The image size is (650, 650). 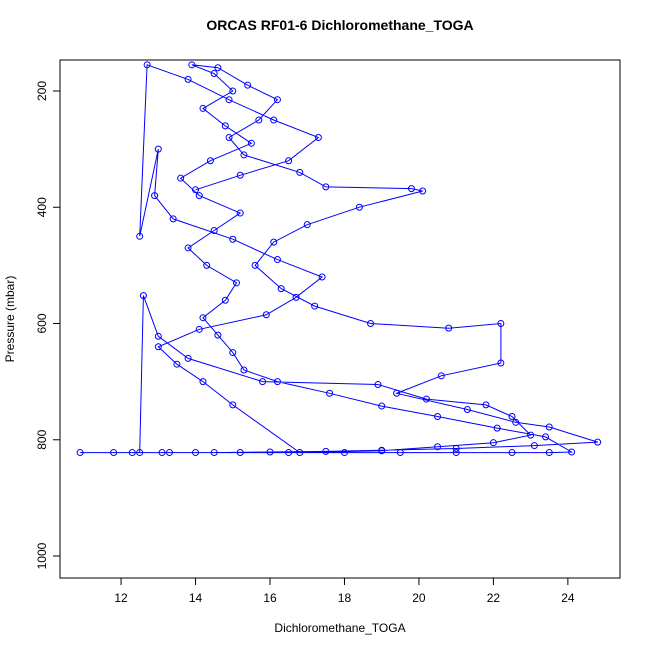 What do you see at coordinates (42, 207) in the screenshot?
I see `y-tick-label: 400` at bounding box center [42, 207].